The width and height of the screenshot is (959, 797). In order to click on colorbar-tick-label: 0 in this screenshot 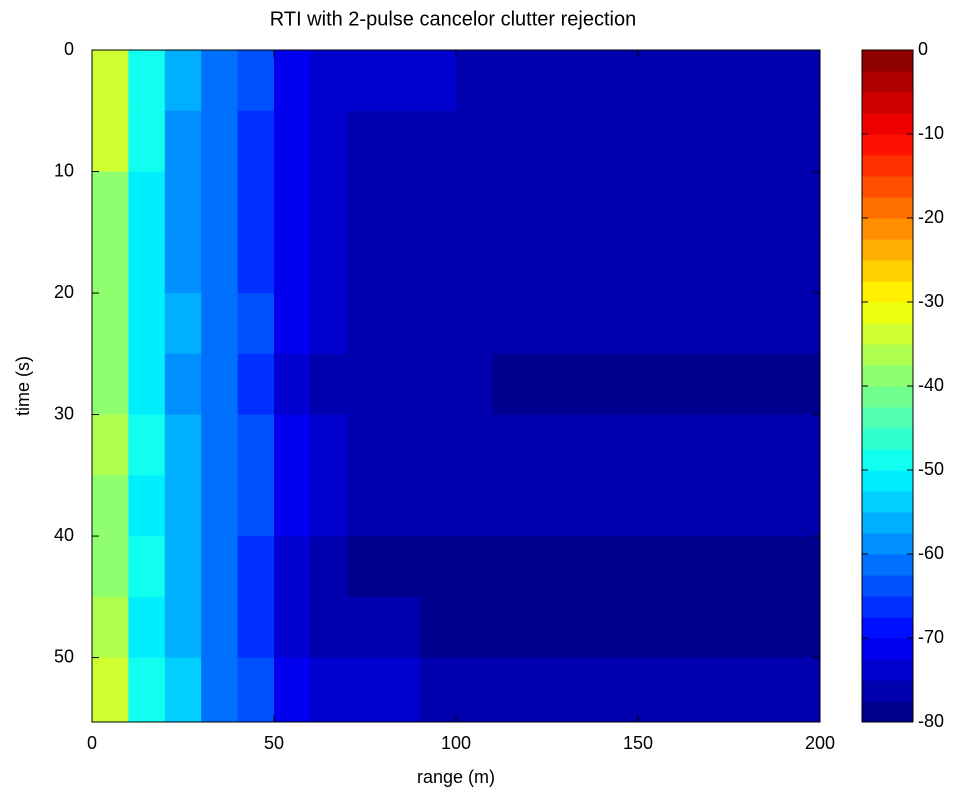, I will do `click(923, 49)`.